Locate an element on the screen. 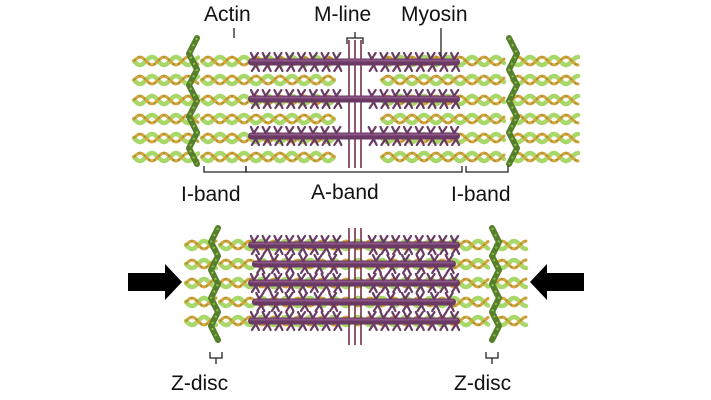 The width and height of the screenshot is (711, 400). z-disc-right-label: Z-disc is located at coordinates (483, 383).